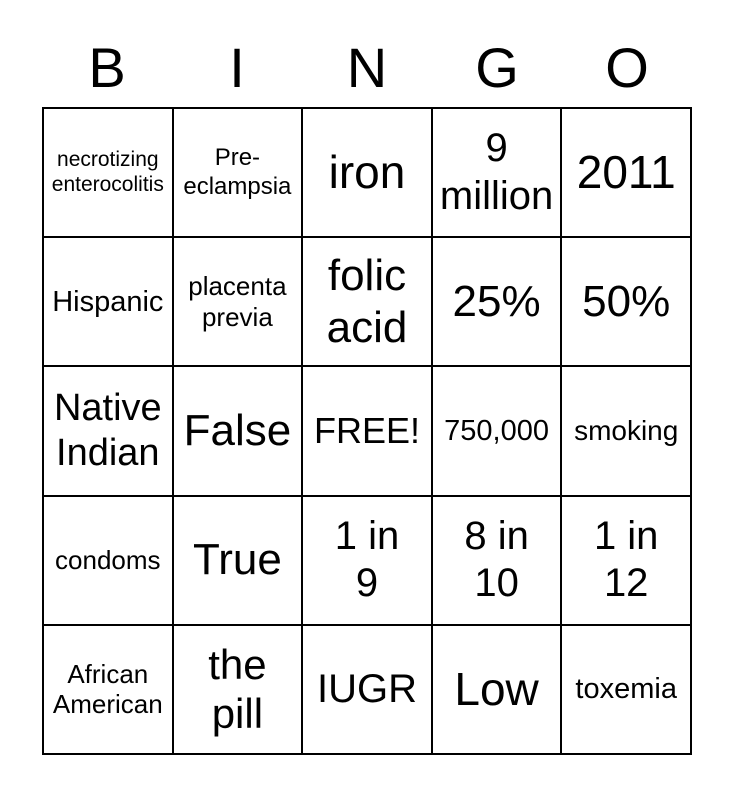  I want to click on header-letter-o: O, so click(627, 67).